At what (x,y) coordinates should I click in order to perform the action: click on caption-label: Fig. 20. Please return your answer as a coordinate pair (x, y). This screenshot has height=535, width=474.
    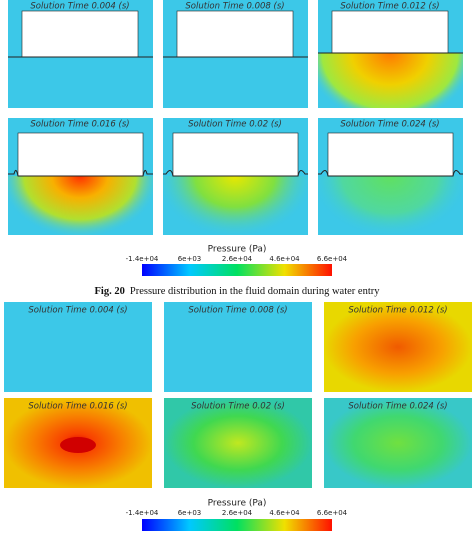
    Looking at the image, I should click on (110, 291).